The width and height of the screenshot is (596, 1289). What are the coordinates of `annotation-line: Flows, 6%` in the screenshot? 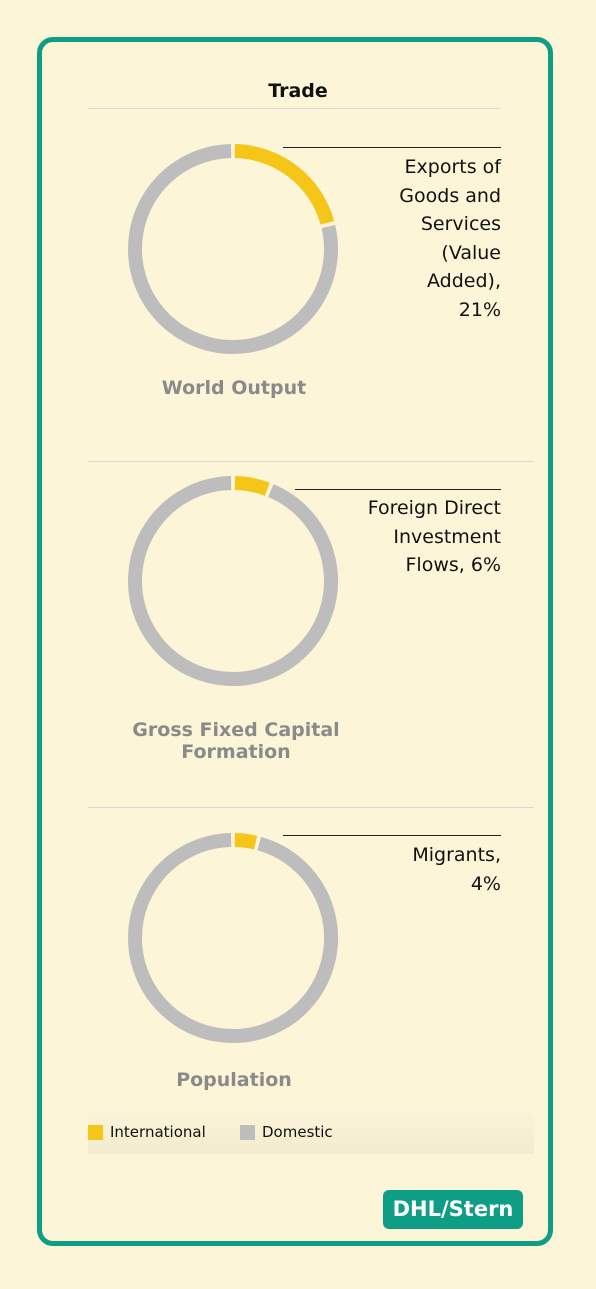 It's located at (453, 565).